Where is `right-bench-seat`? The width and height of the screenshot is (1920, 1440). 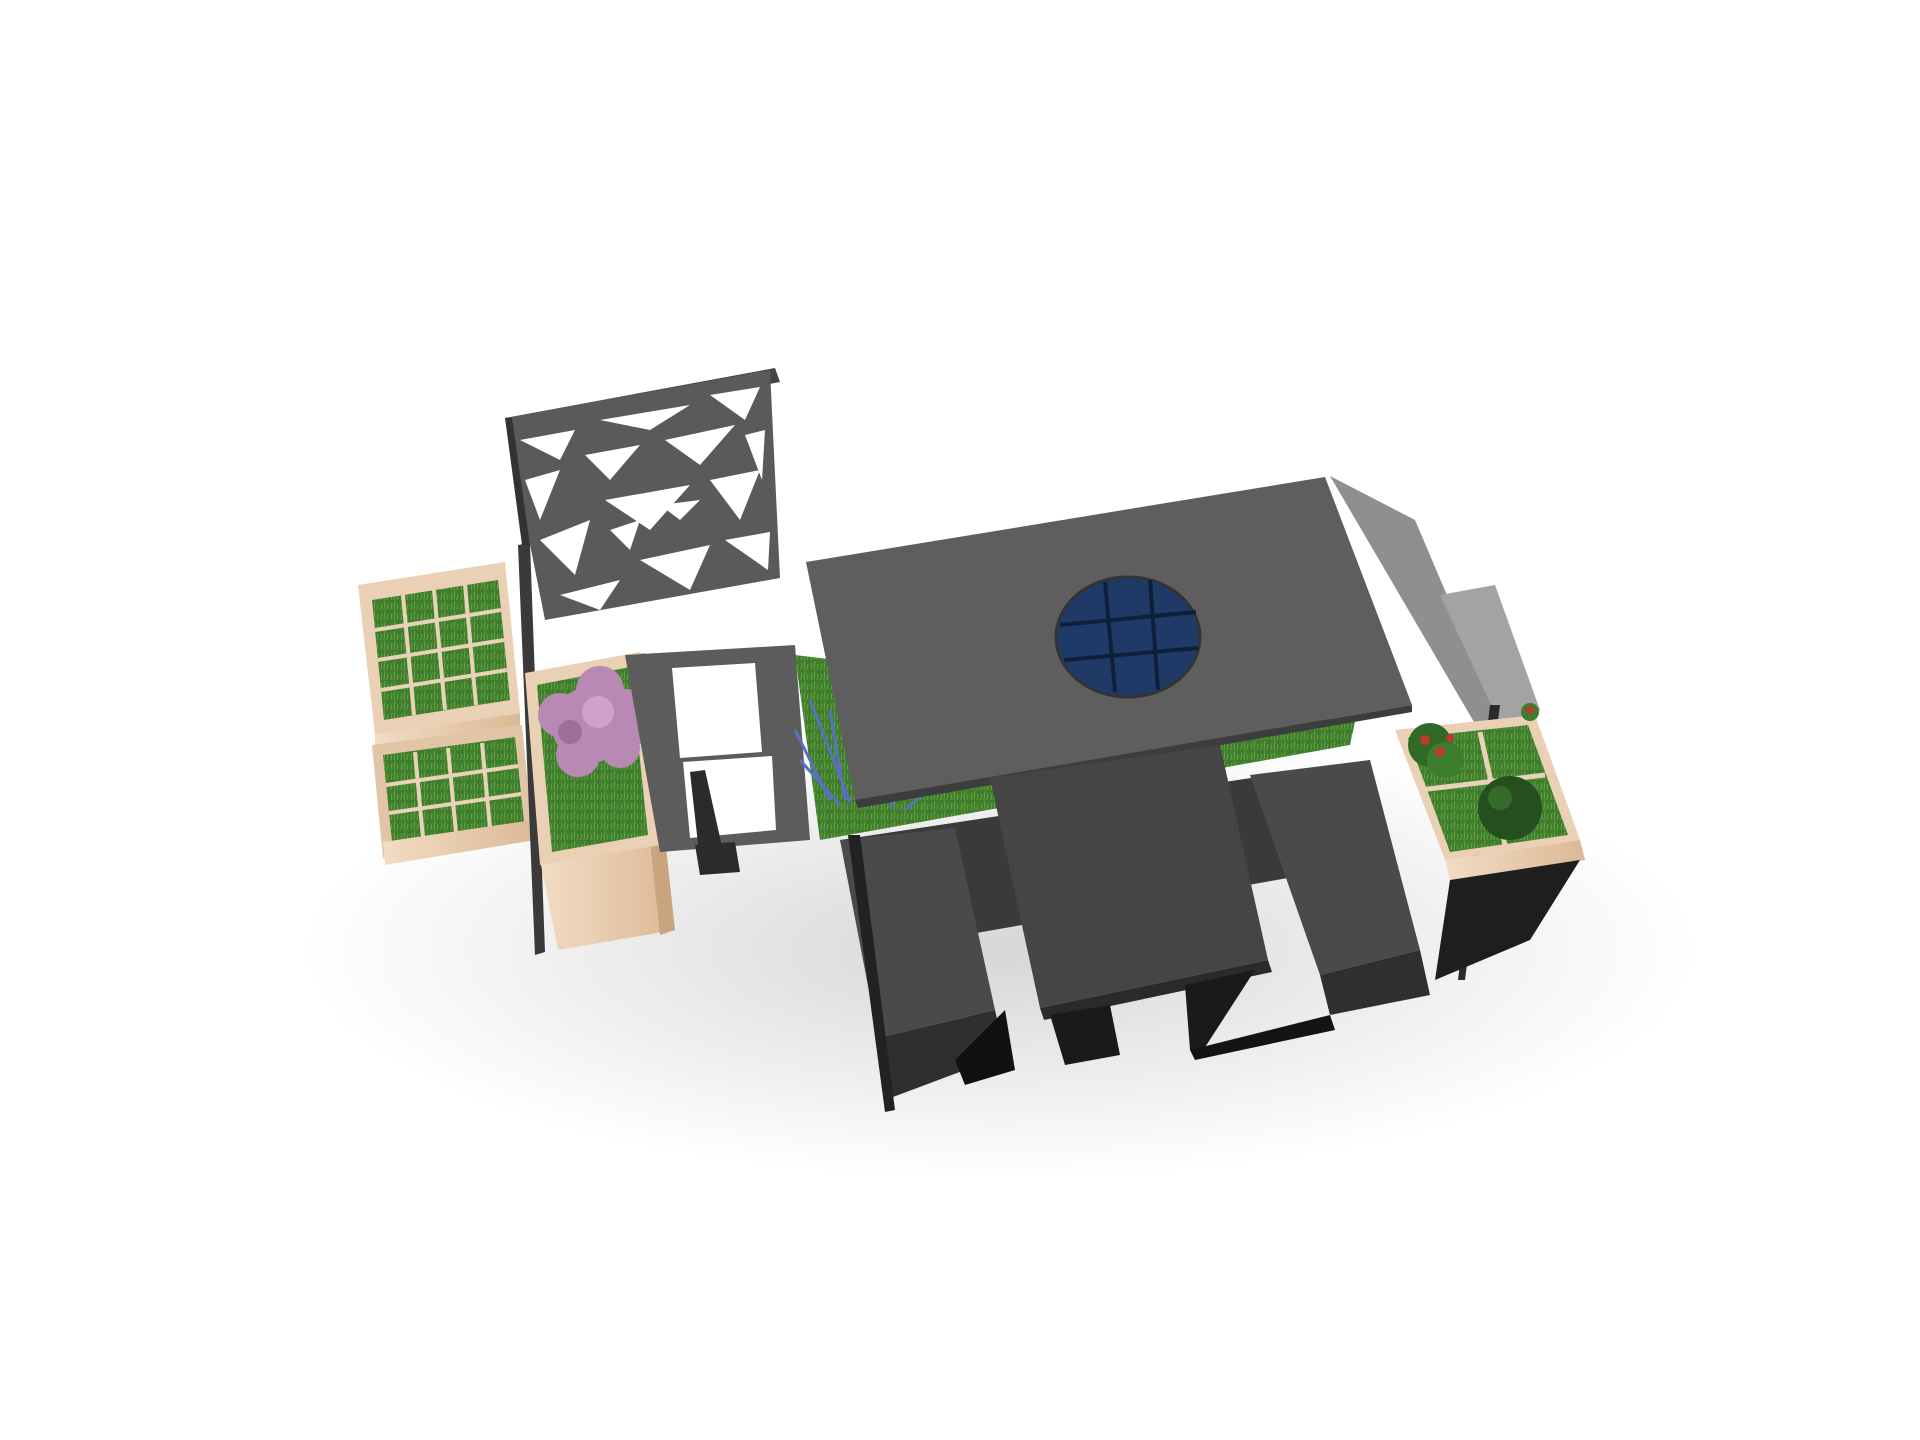 right-bench-seat is located at coordinates (1335, 867).